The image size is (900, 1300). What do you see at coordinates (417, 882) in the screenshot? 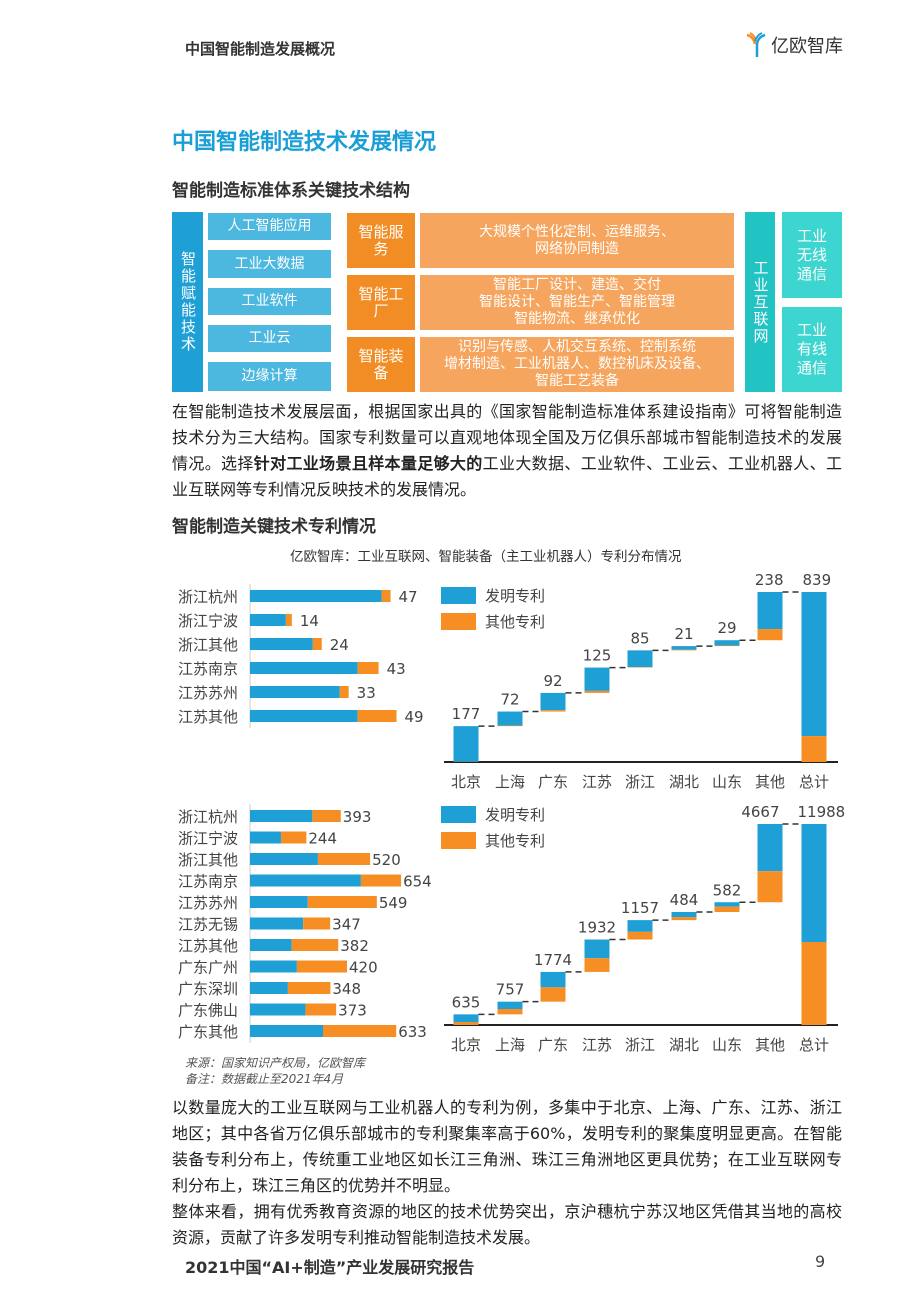
I see `value-label: 654` at bounding box center [417, 882].